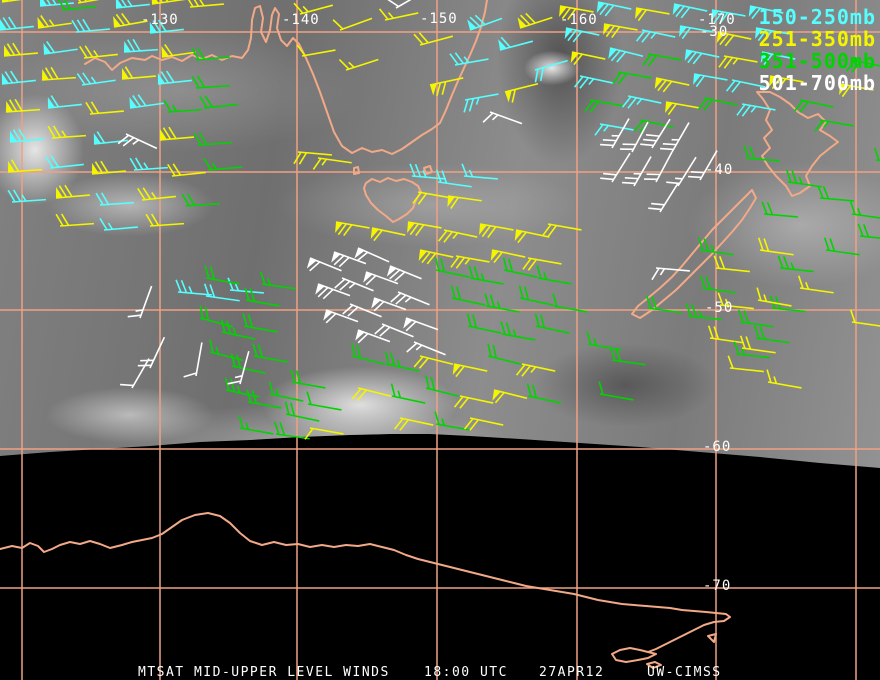 This screenshot has width=880, height=680. I want to click on pressure-level-legend: 150-250mb 251-350mb 351-500mb 501-700mb, so click(817, 50).